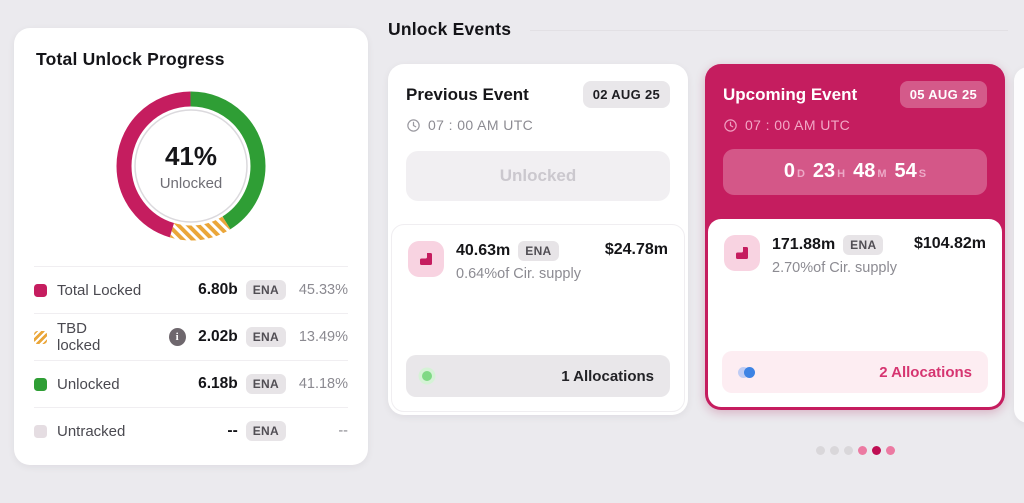  Describe the element at coordinates (925, 372) in the screenshot. I see `allocations-count-label: 2 Allocations` at that location.